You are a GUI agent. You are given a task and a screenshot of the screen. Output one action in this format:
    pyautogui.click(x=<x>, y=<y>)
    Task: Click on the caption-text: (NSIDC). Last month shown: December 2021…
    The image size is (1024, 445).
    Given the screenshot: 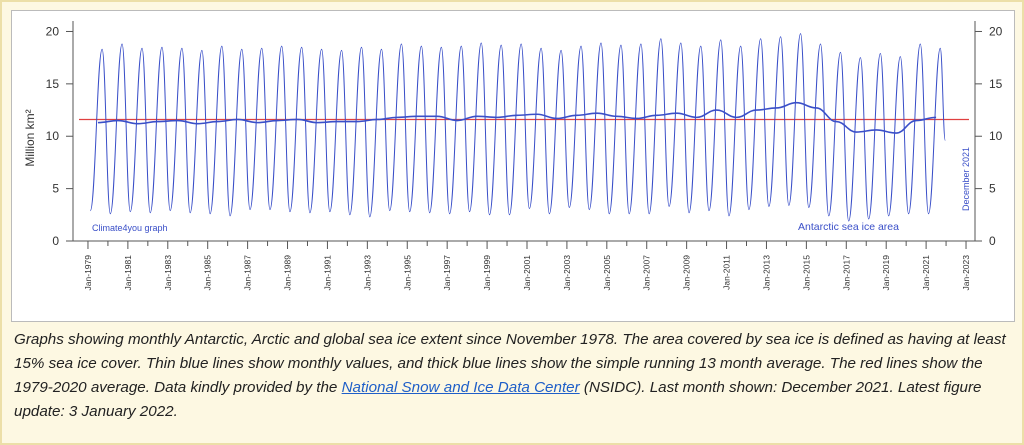 What is the action you would take?
    pyautogui.click(x=498, y=399)
    